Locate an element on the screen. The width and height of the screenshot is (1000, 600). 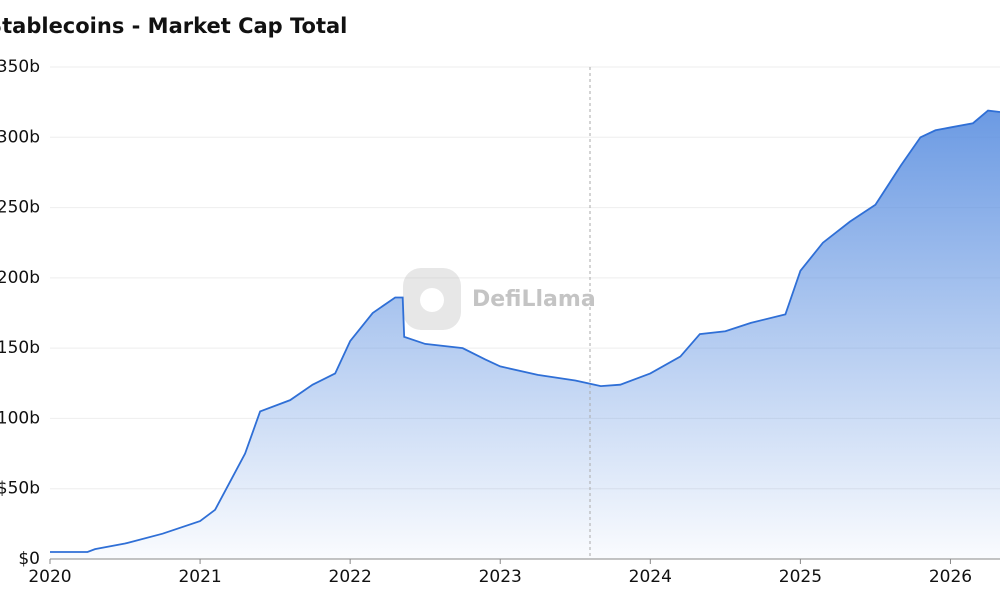
chart-title: Stablecoins - Market Cap Total is located at coordinates (173, 26).